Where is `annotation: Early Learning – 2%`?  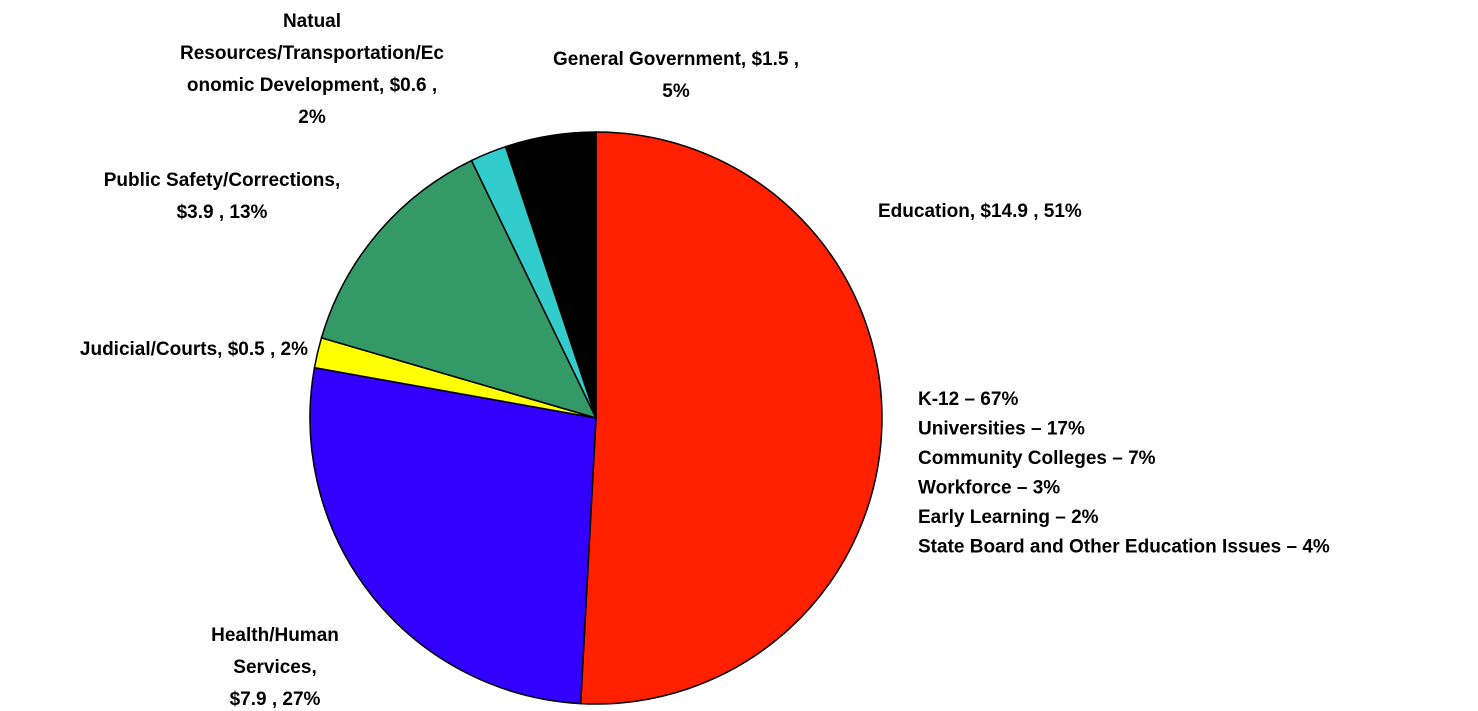
annotation: Early Learning – 2% is located at coordinates (1008, 517).